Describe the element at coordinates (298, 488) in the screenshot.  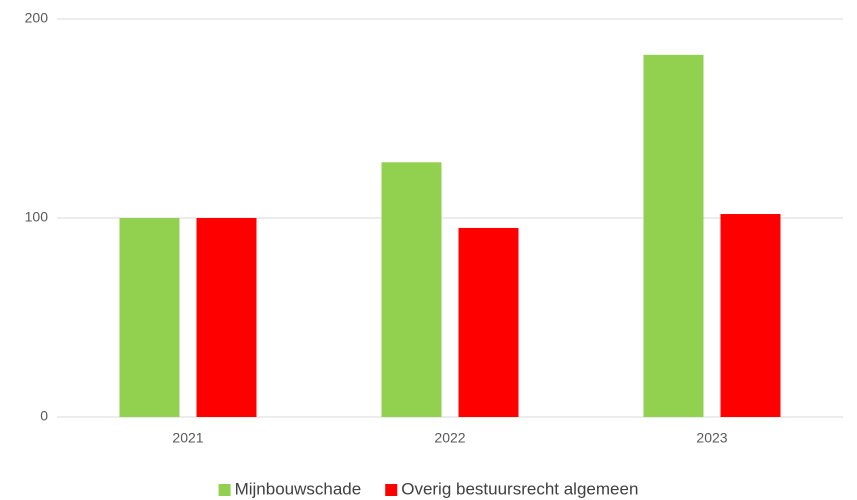
I see `legend-label: Mijnbouwschade` at that location.